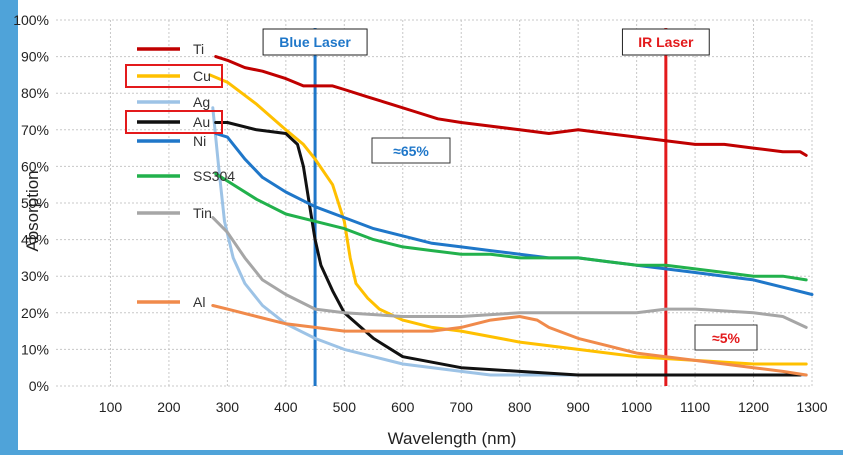 This screenshot has height=455, width=843. I want to click on legend-label: Al, so click(199, 302).